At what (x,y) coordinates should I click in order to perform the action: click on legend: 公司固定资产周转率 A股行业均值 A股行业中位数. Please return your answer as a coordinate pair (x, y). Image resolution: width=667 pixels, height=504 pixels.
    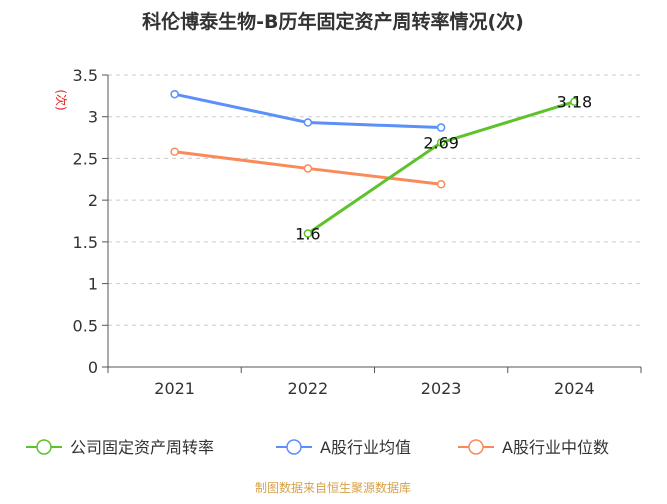
    Looking at the image, I should click on (317, 447).